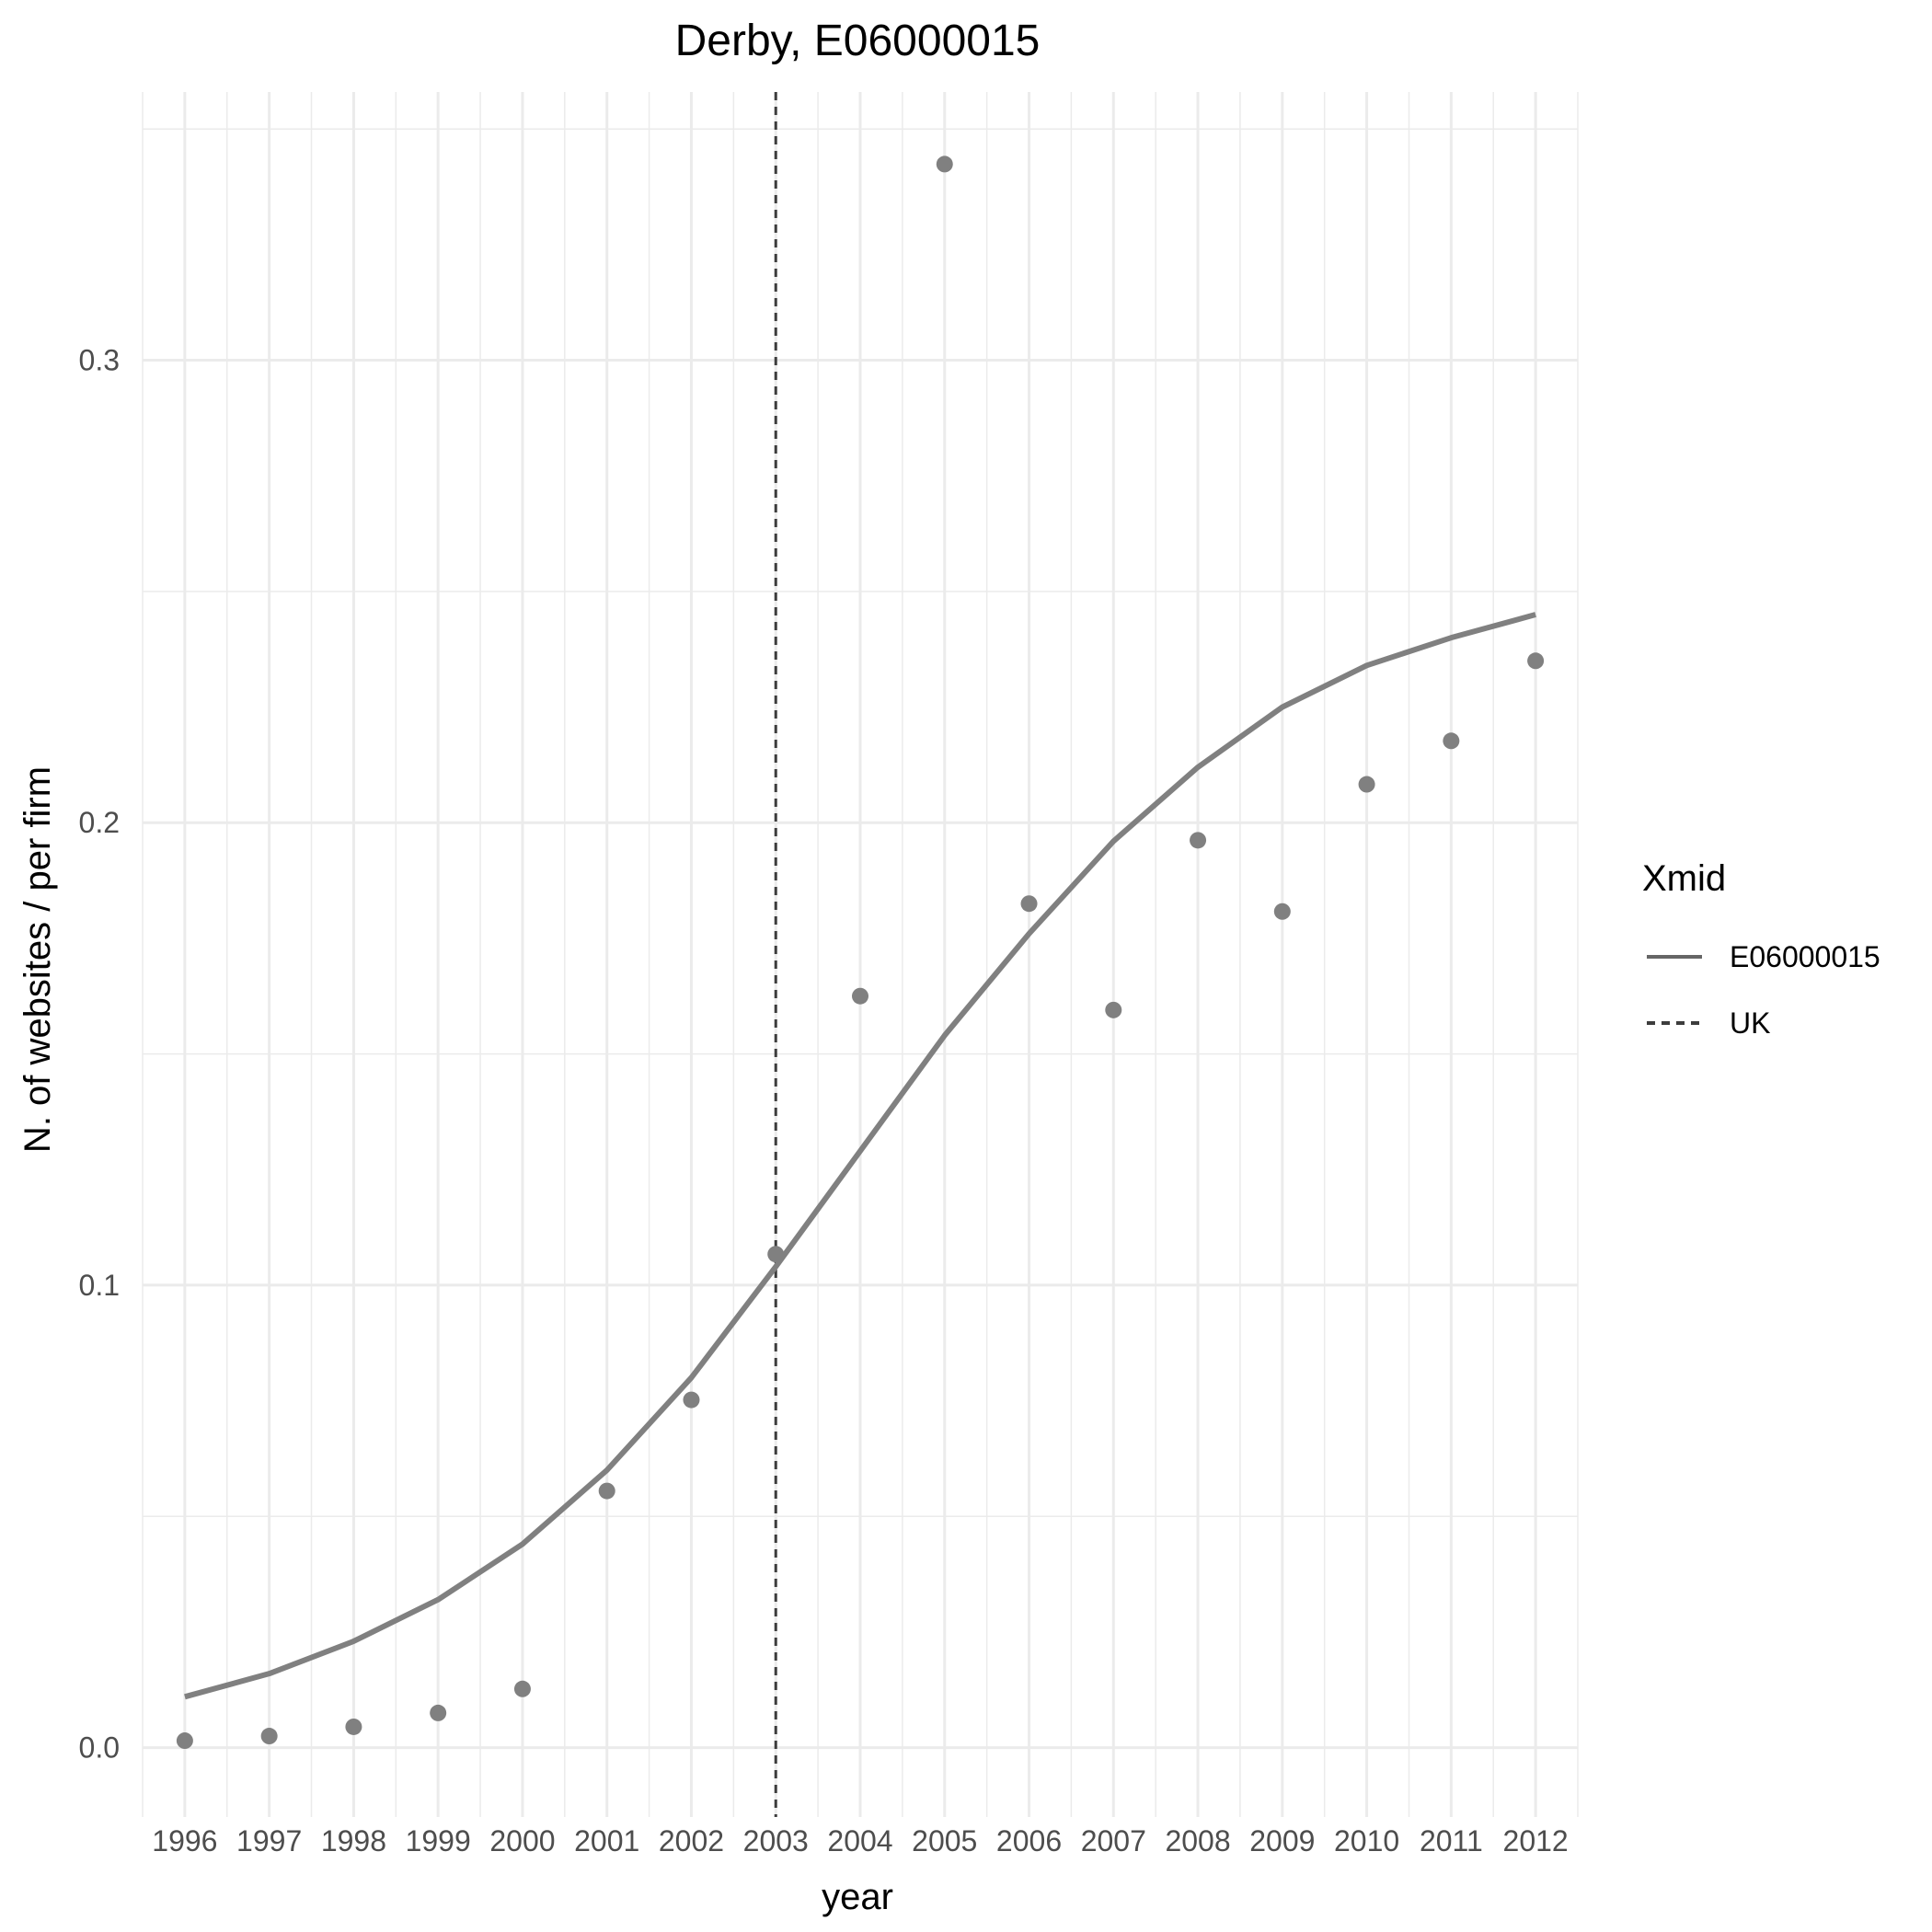  I want to click on x-tick-label: 2009, so click(1282, 1840).